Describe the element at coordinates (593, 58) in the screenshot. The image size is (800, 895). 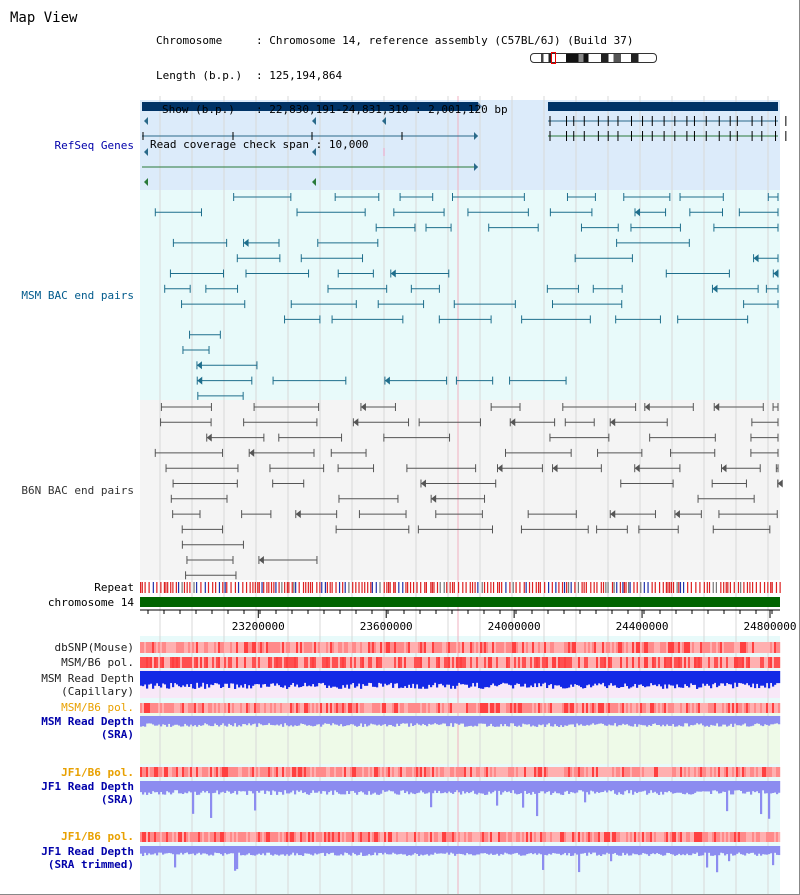
I see `chromosome-ideogram` at that location.